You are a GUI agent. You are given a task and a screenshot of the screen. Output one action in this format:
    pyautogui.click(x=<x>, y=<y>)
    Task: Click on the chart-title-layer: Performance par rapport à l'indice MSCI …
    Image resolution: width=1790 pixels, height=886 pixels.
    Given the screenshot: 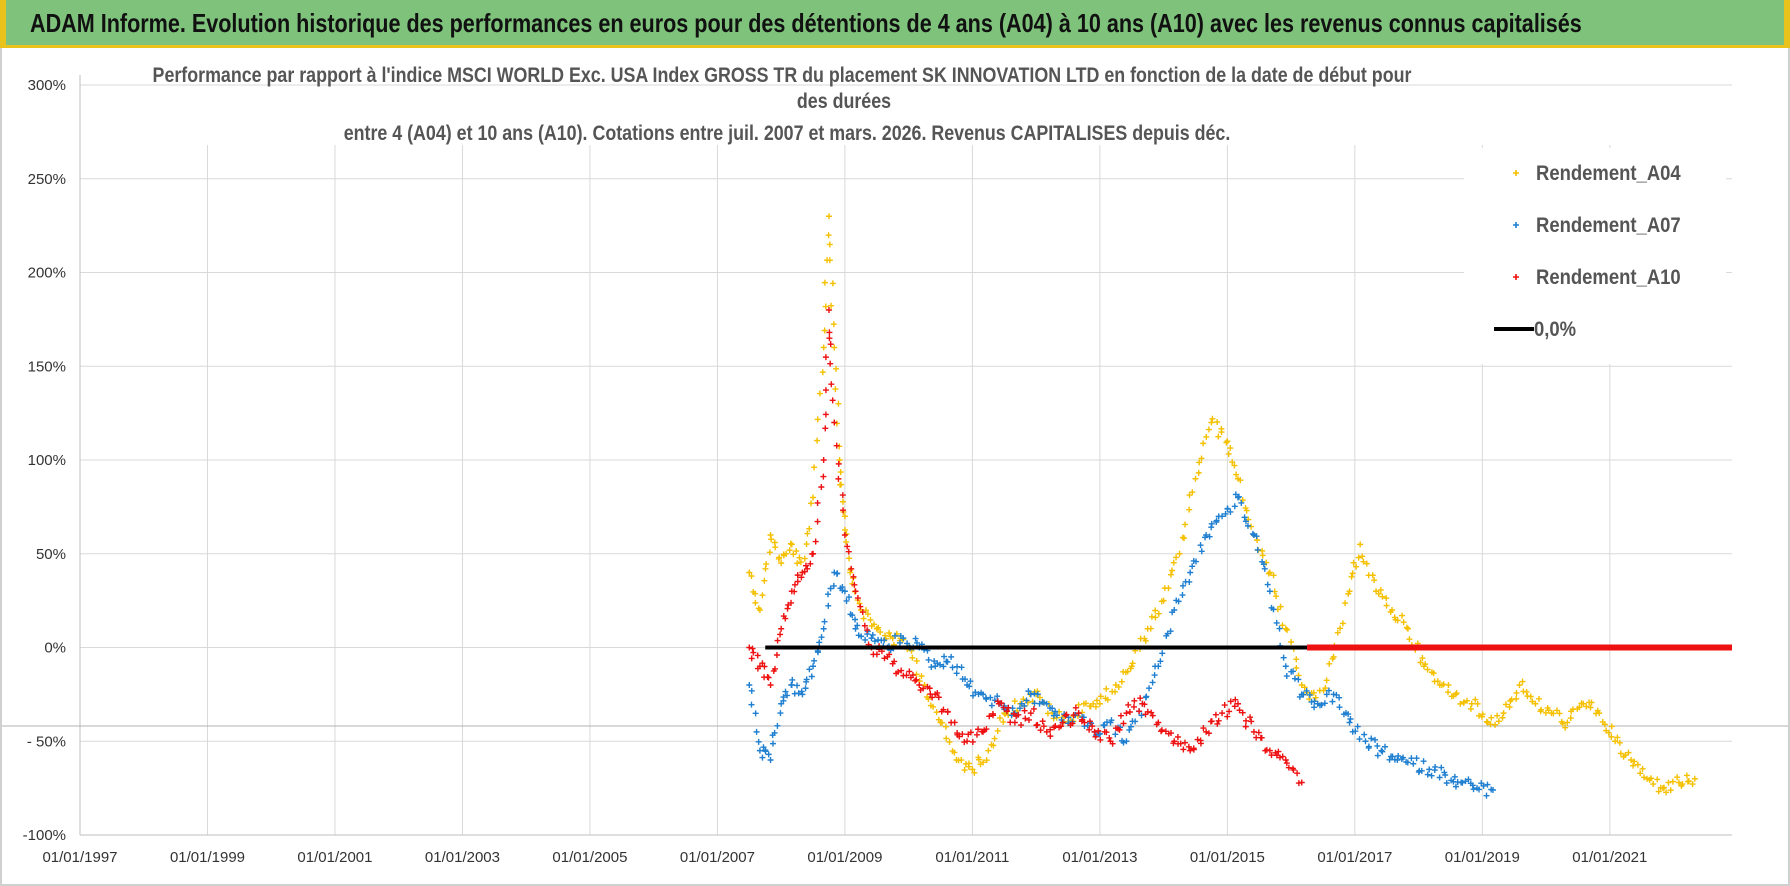 What is the action you would take?
    pyautogui.click(x=782, y=105)
    